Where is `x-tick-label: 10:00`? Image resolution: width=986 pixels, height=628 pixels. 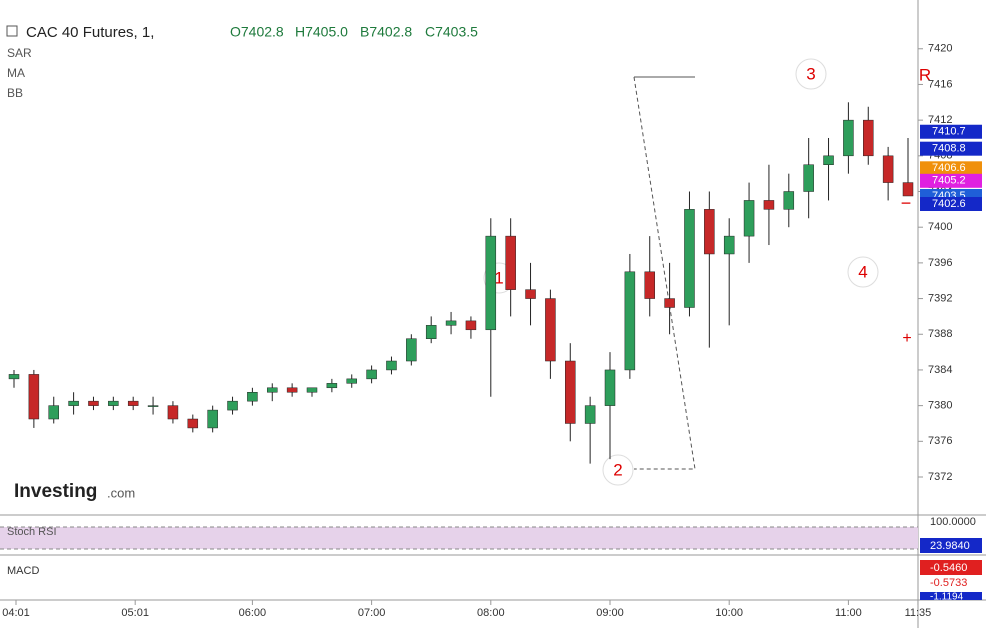 x-tick-label: 10:00 is located at coordinates (729, 613).